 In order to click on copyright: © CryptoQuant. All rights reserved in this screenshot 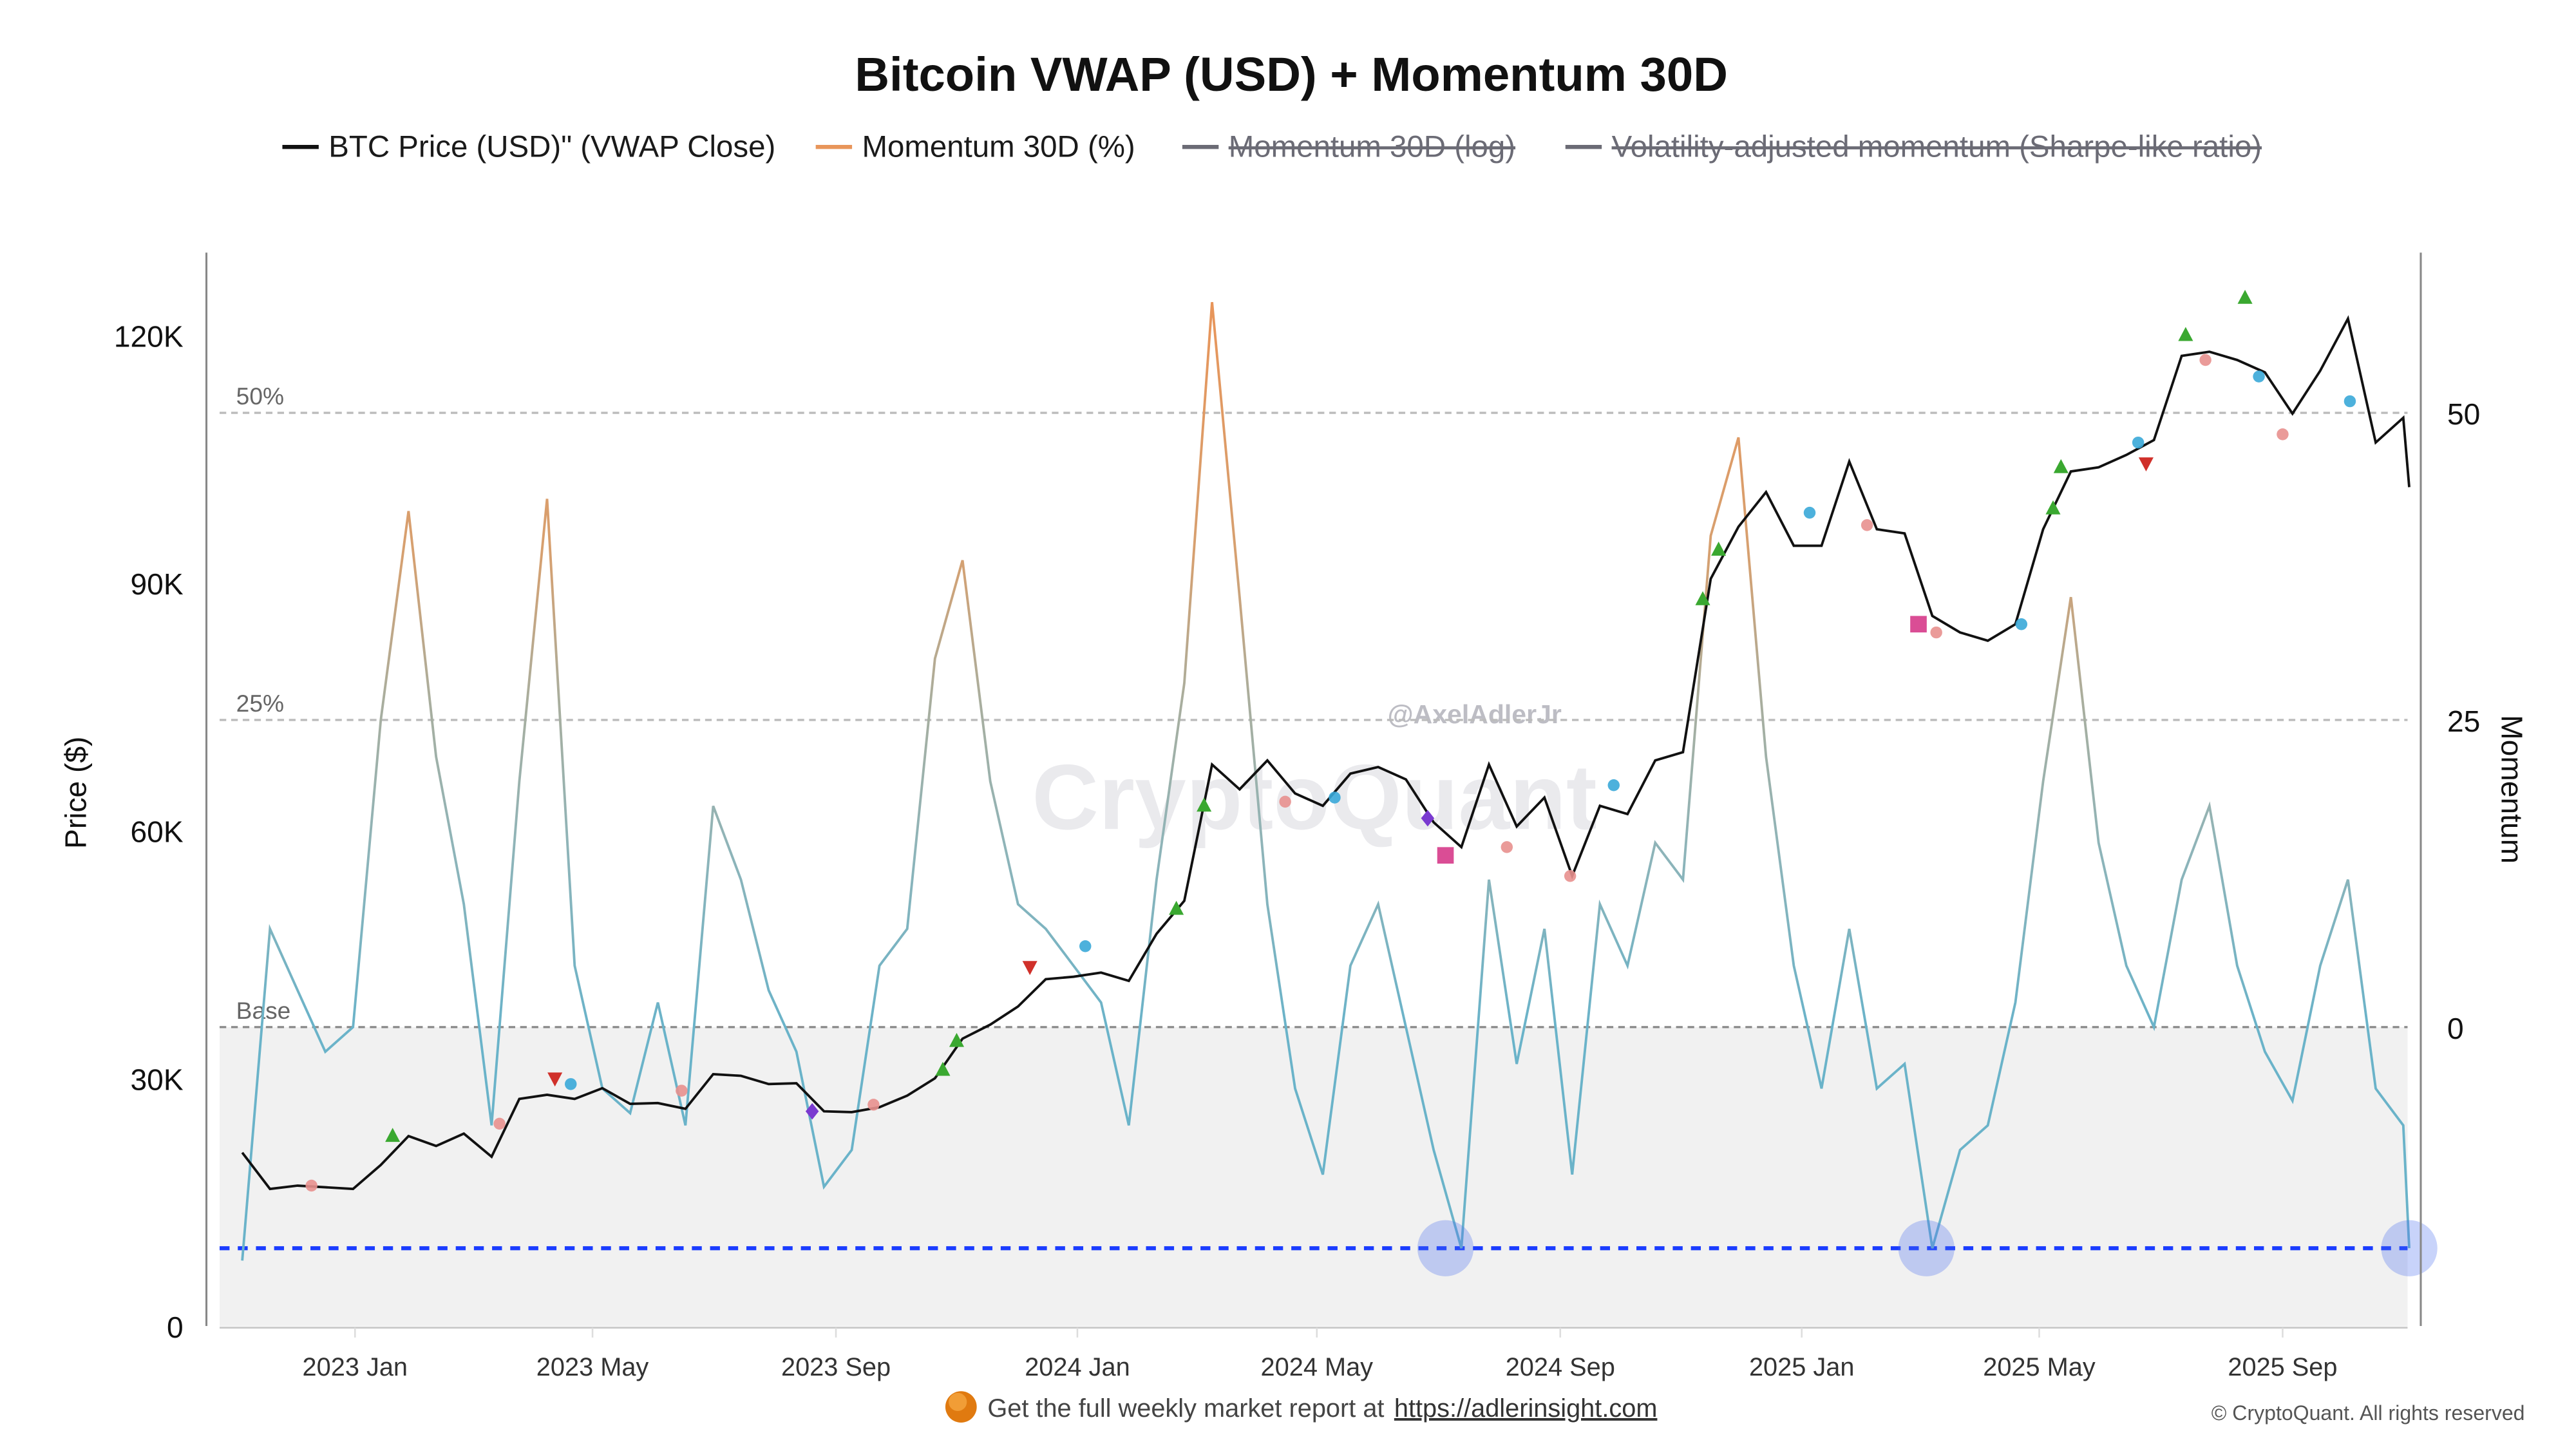, I will do `click(2368, 1413)`.